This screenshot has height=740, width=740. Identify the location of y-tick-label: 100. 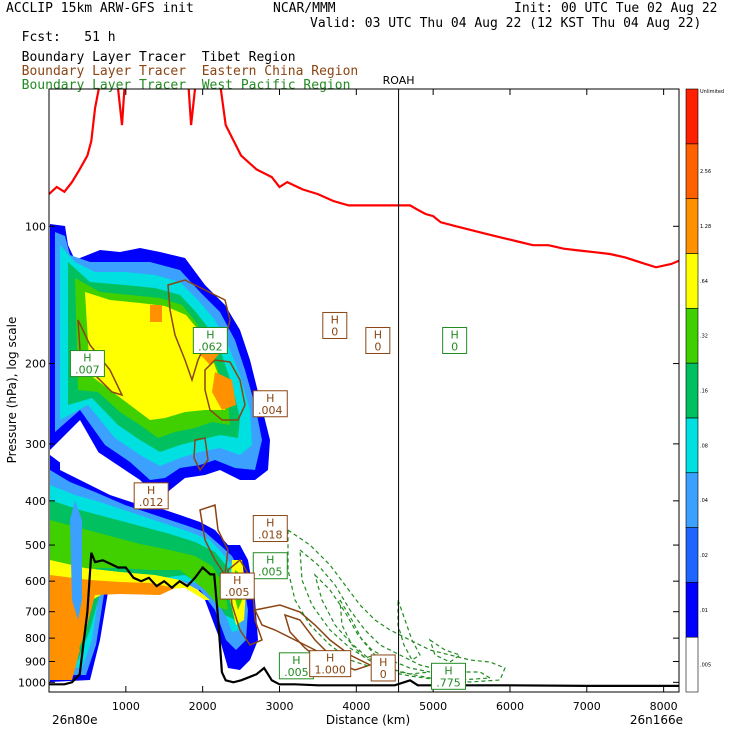
(35, 226).